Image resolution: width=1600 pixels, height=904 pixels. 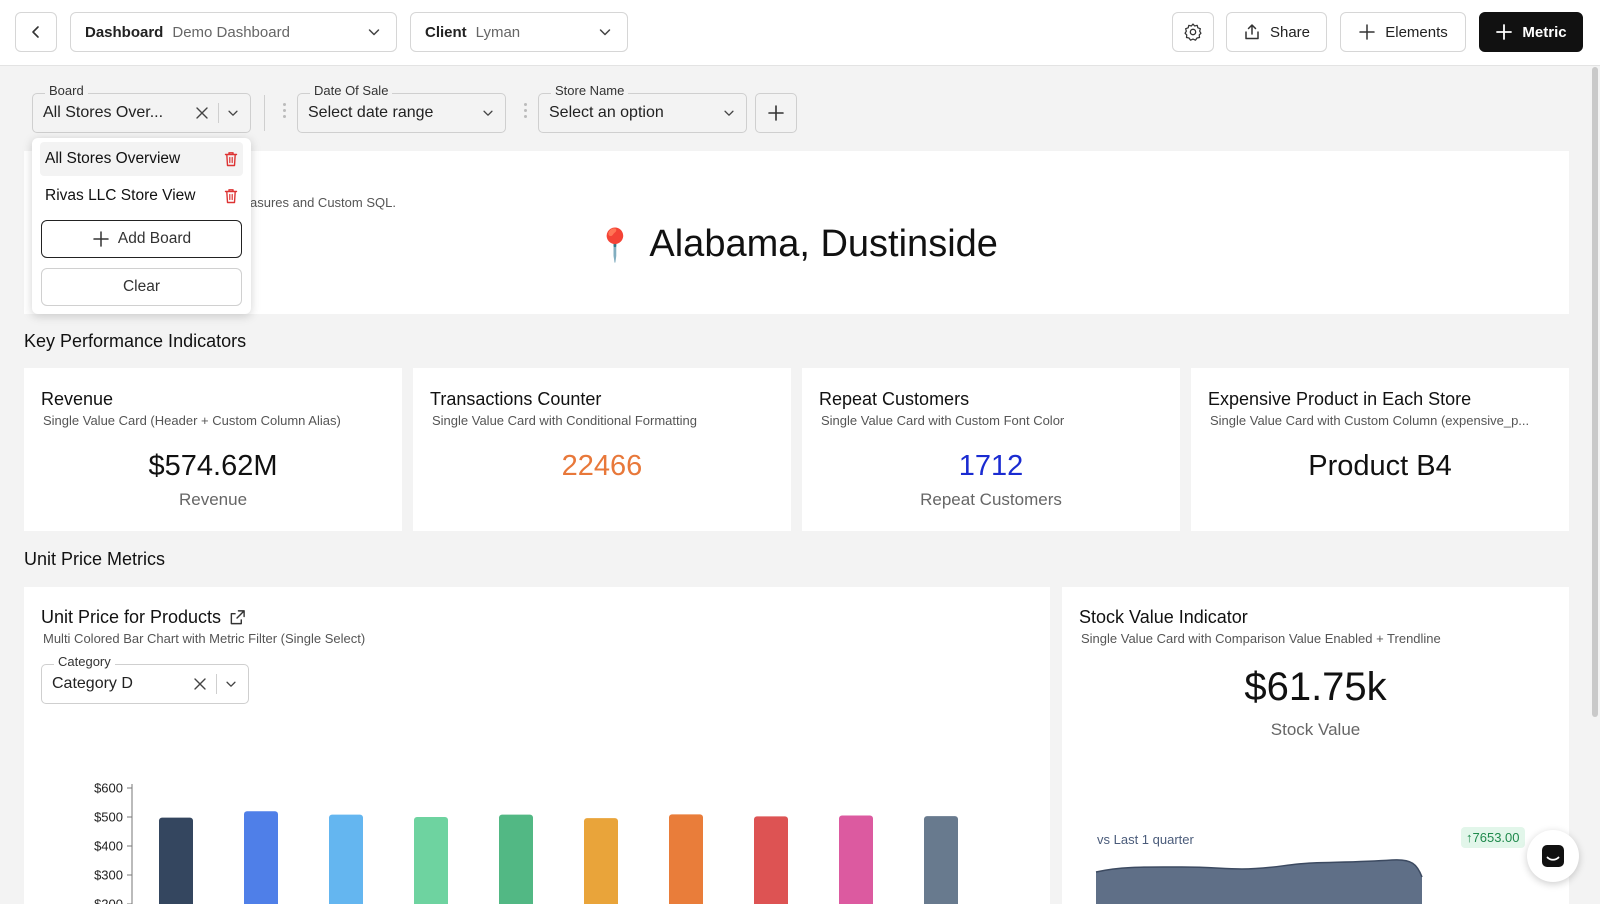 I want to click on board-menu-item: All Stores Overview, so click(x=141, y=159).